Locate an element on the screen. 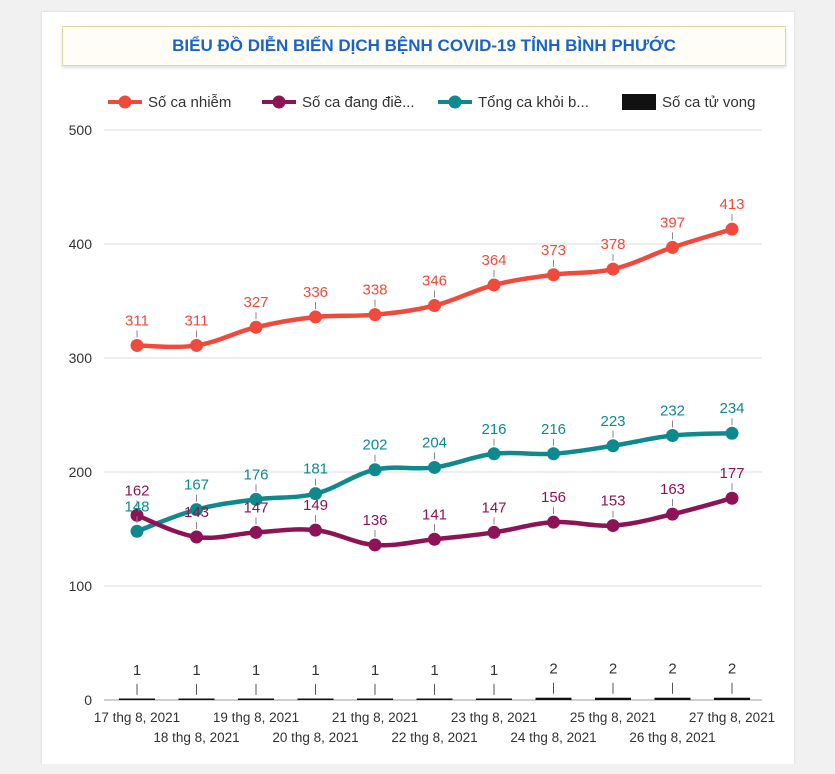  y-tick-label: 500 is located at coordinates (81, 130).